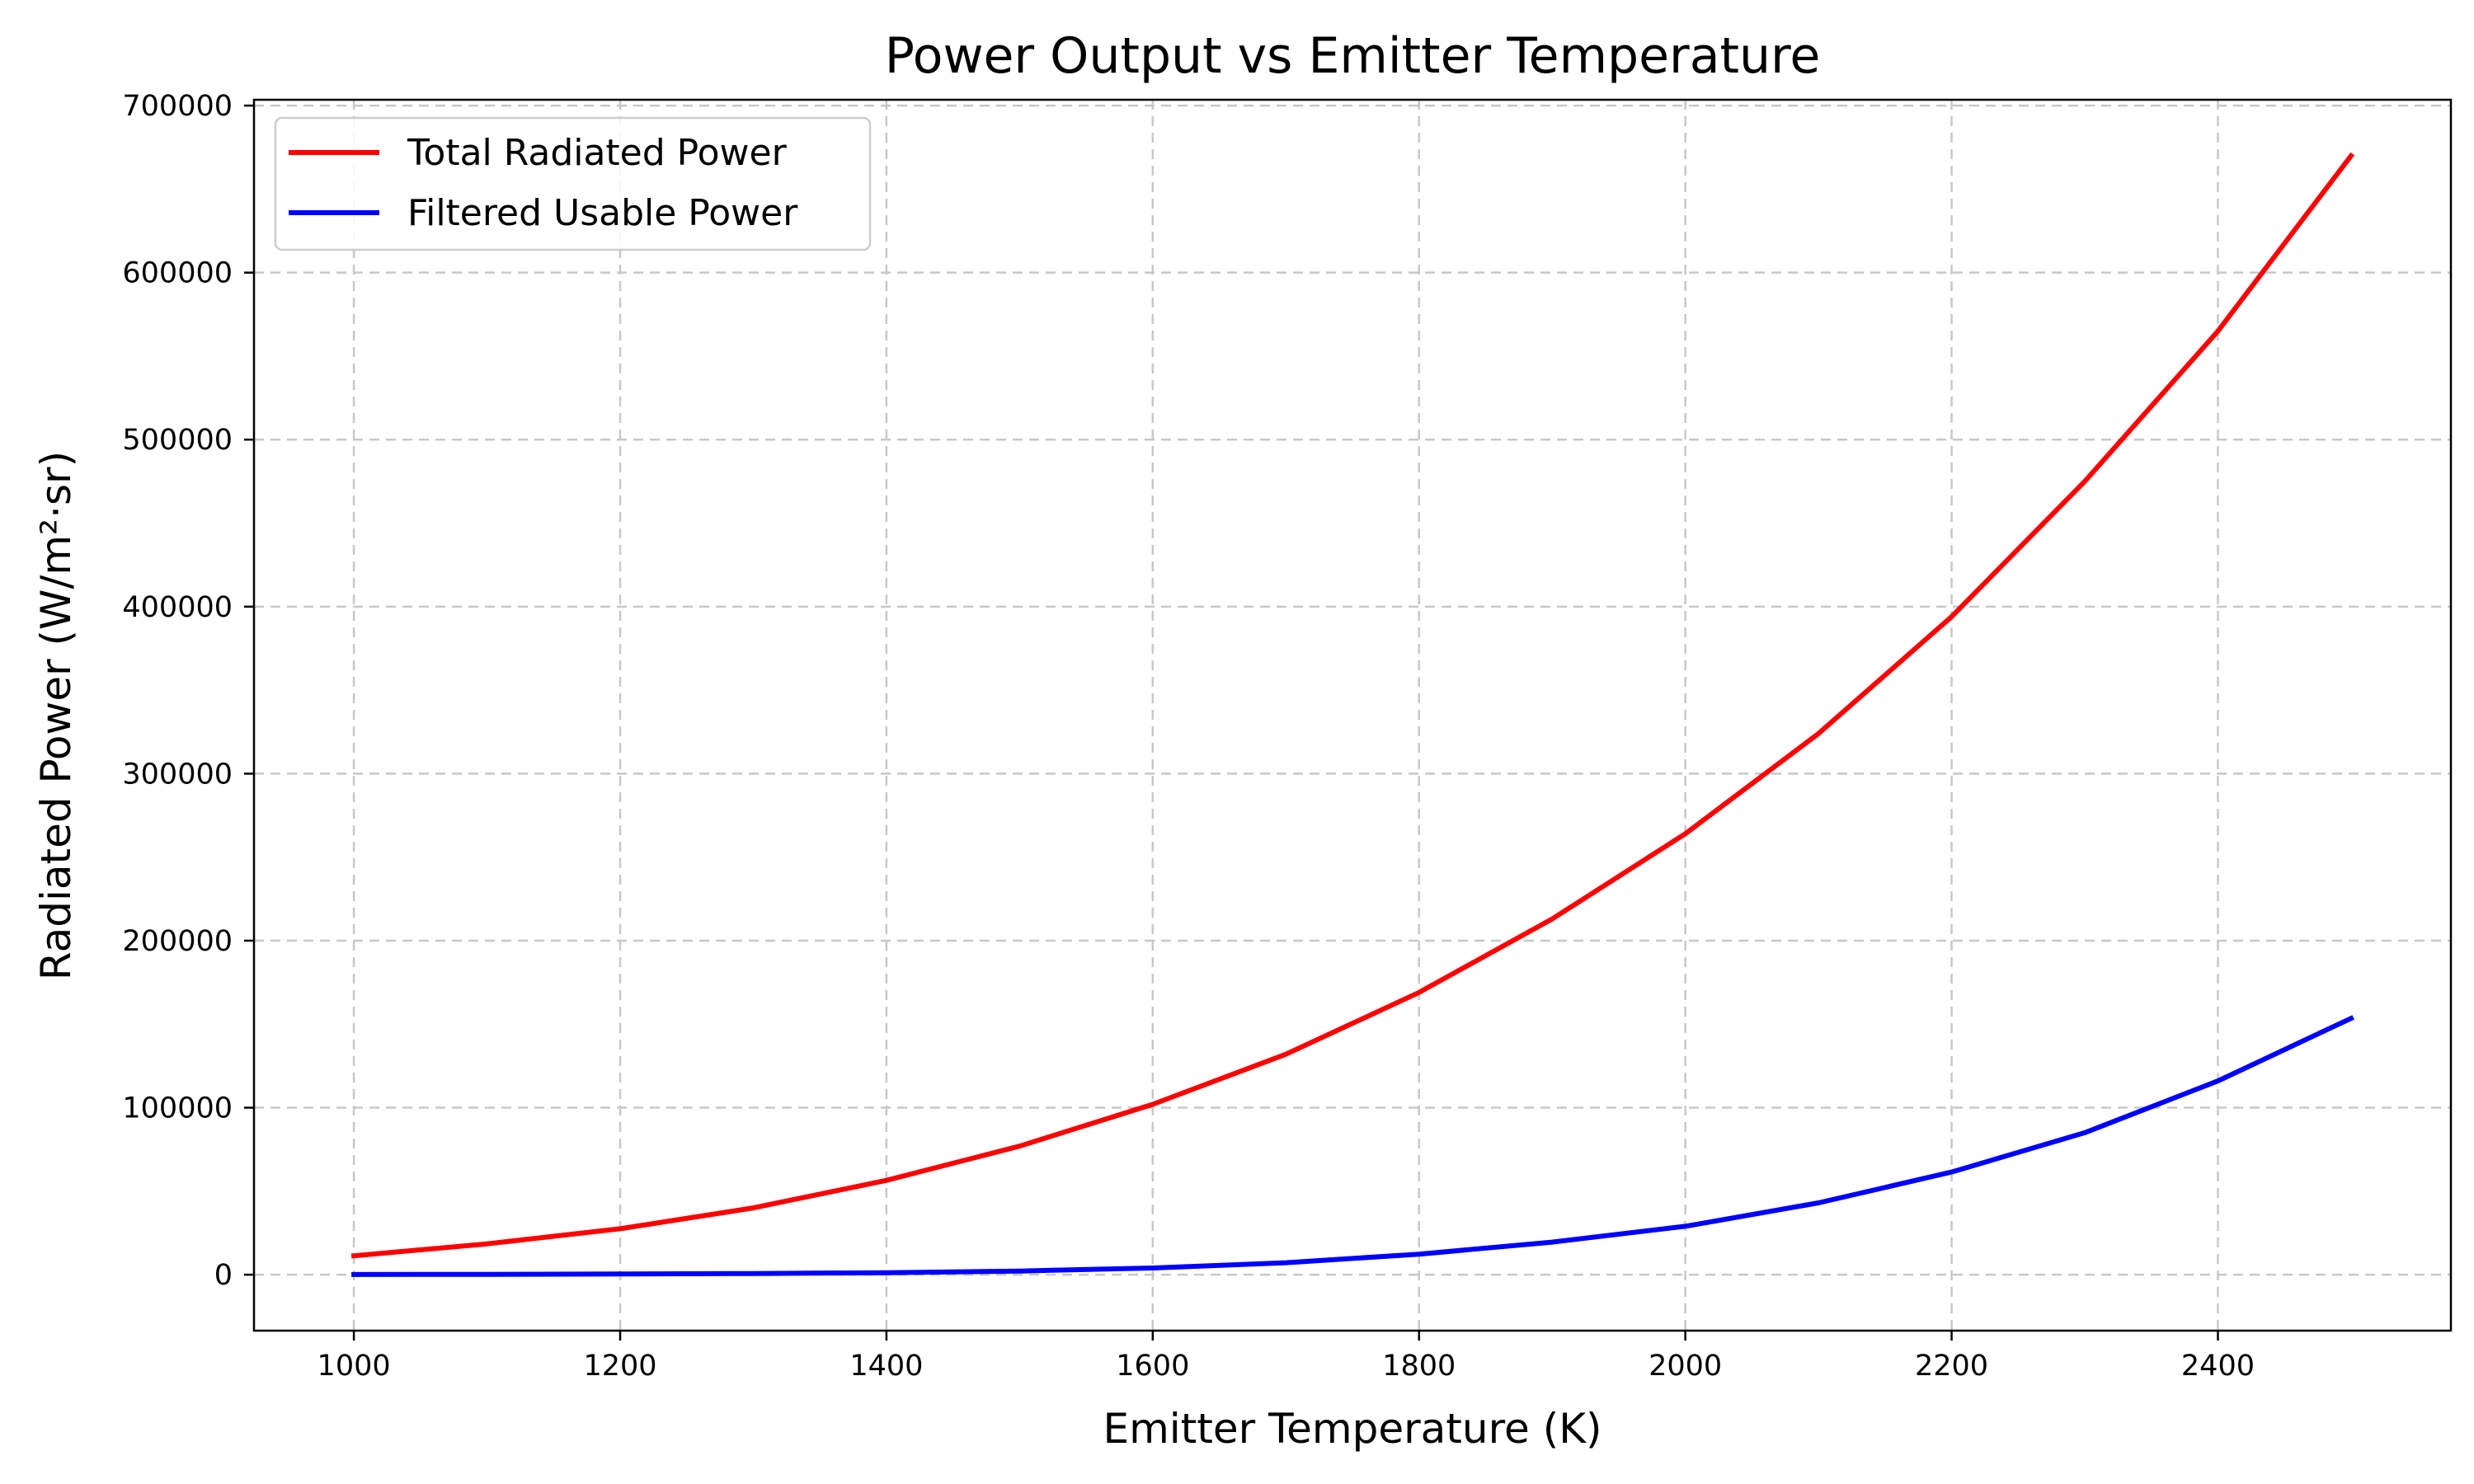  What do you see at coordinates (177, 1108) in the screenshot?
I see `y-tick-label: 100000` at bounding box center [177, 1108].